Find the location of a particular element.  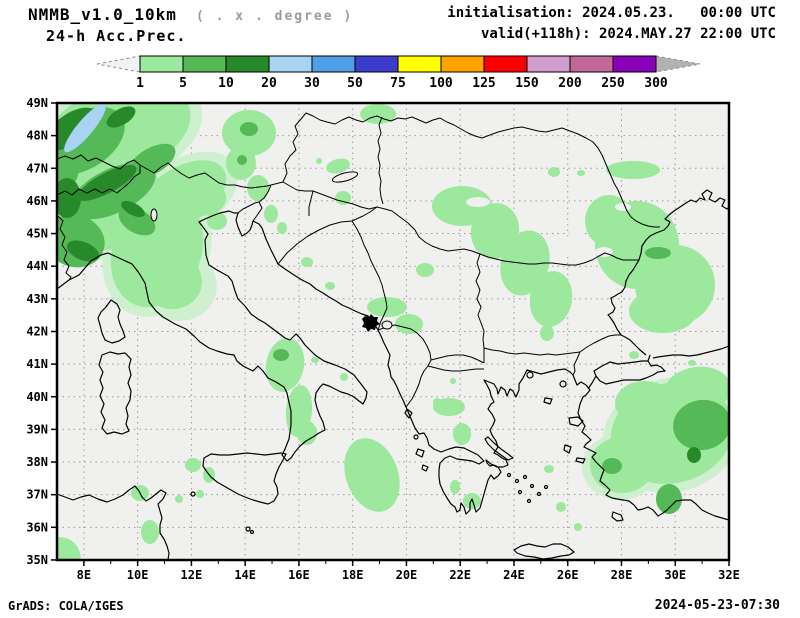

islands-ionian is located at coordinates (416, 440).